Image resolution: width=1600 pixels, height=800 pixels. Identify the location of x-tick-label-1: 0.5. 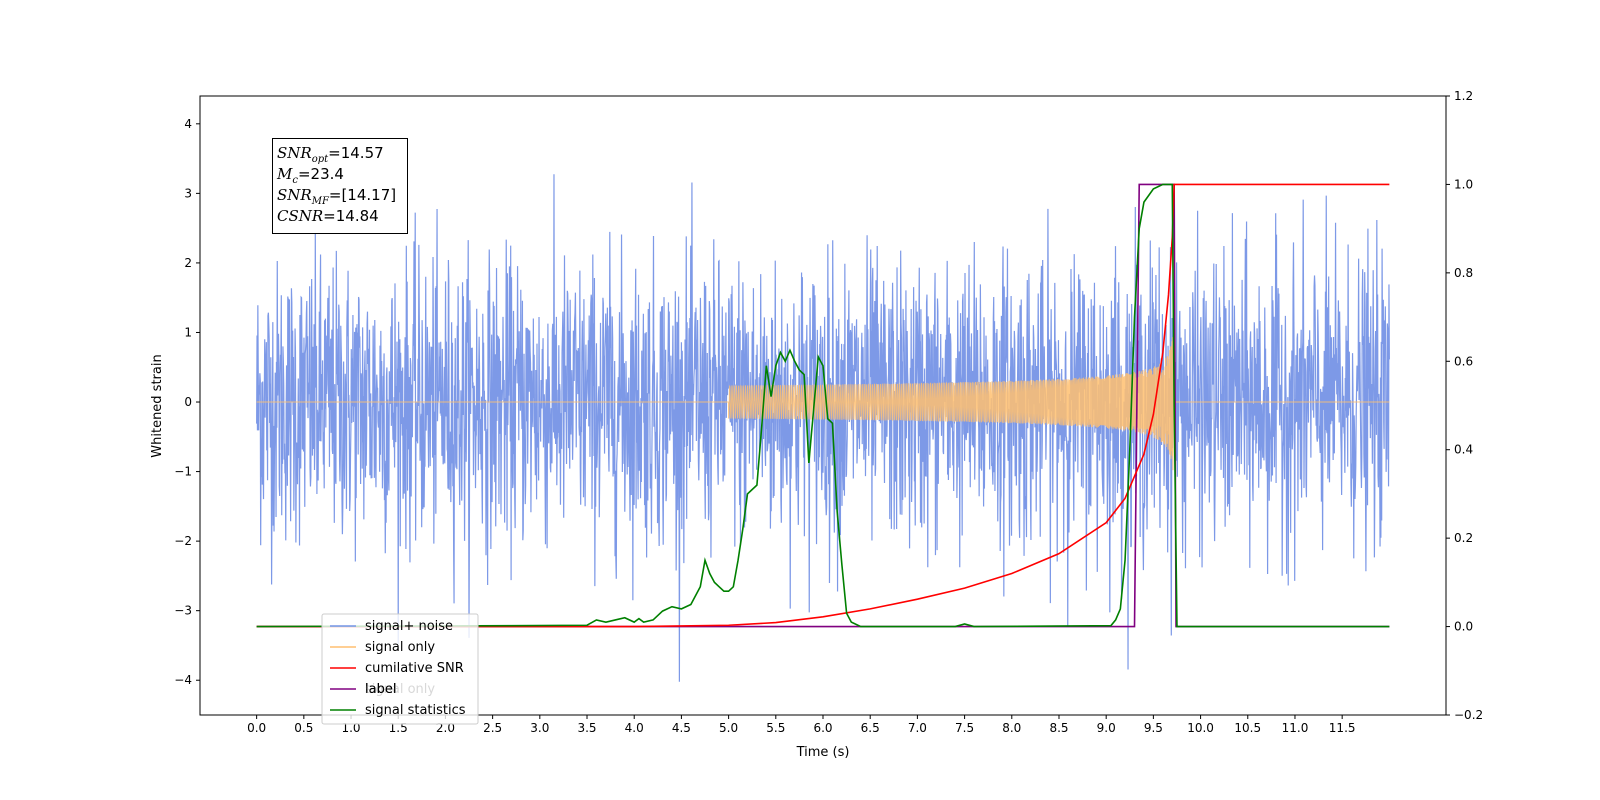
(303, 728).